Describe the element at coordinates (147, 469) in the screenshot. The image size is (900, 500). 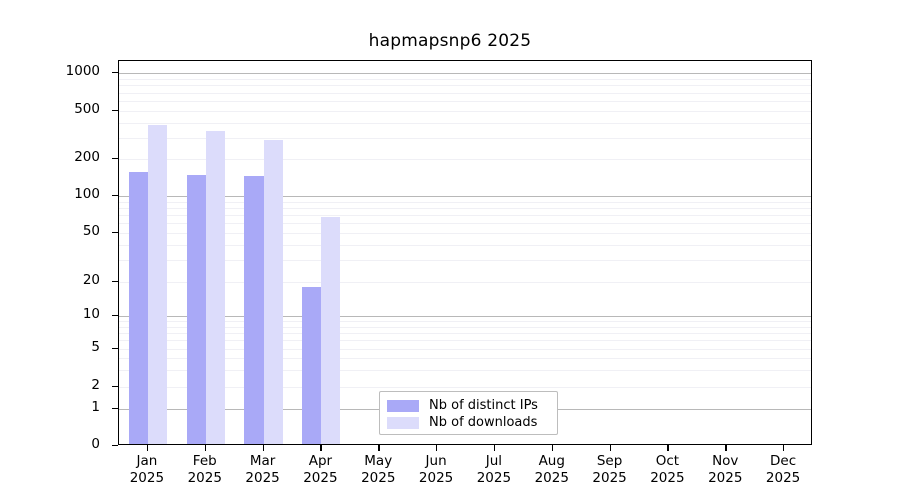
I see `x-axis-tick-label: Jan 2025` at that location.